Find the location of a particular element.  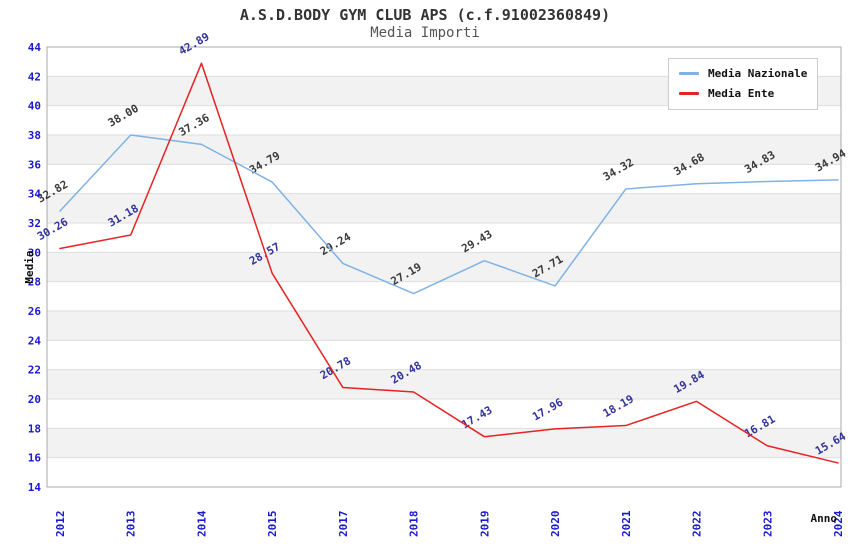

x-tick-label: 2020 is located at coordinates (555, 524).